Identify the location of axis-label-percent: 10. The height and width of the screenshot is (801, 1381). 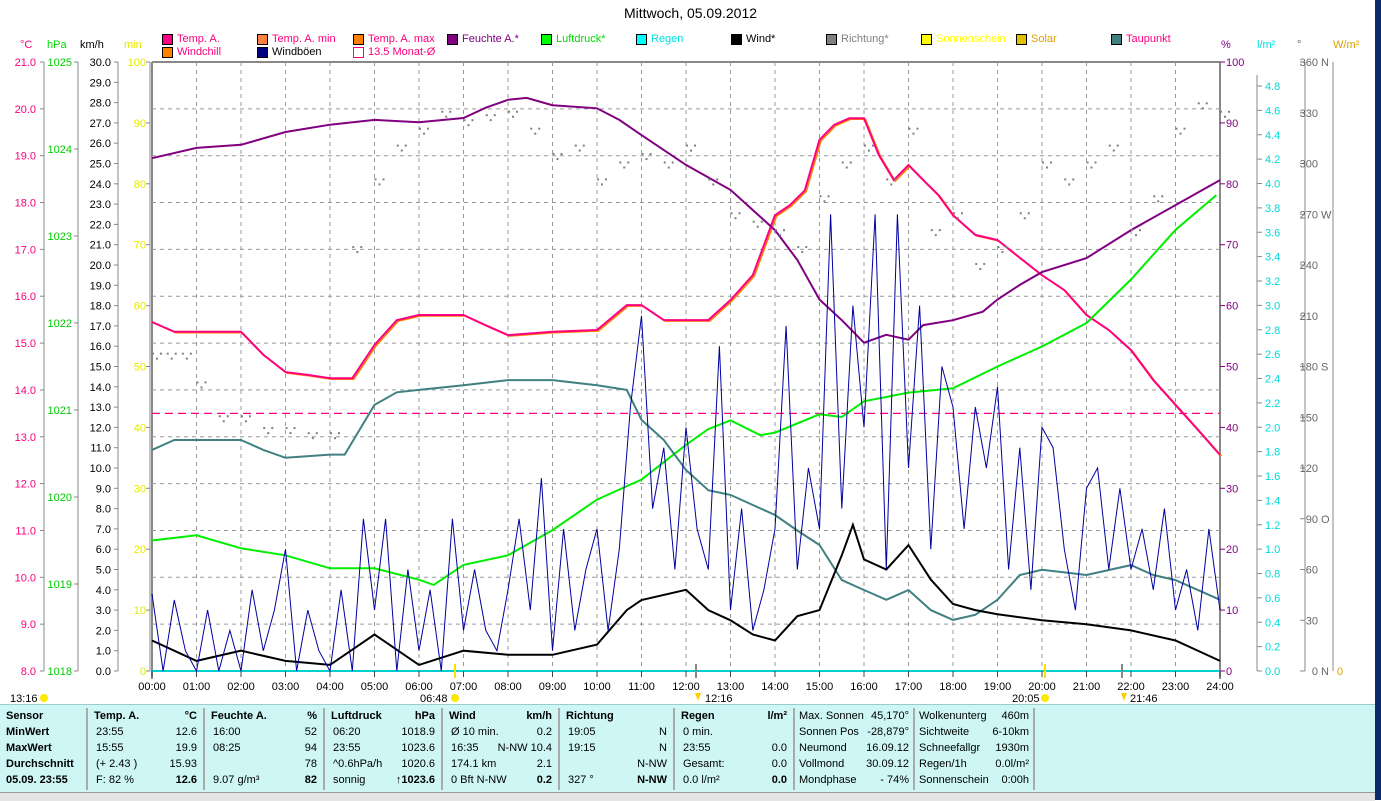
(1232, 611).